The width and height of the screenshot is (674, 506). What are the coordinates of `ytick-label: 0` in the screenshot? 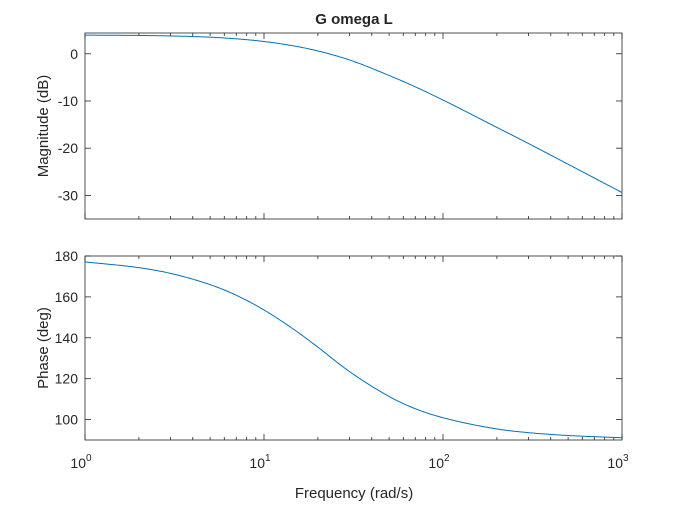 It's located at (74, 54).